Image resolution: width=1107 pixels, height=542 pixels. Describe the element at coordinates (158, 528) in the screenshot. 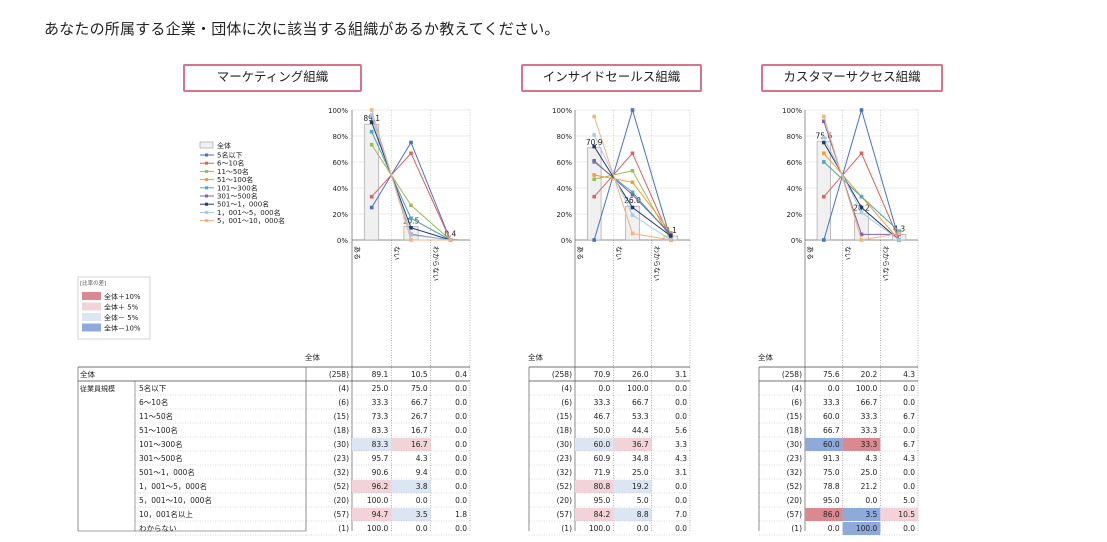

I see `row-label: わからない` at that location.